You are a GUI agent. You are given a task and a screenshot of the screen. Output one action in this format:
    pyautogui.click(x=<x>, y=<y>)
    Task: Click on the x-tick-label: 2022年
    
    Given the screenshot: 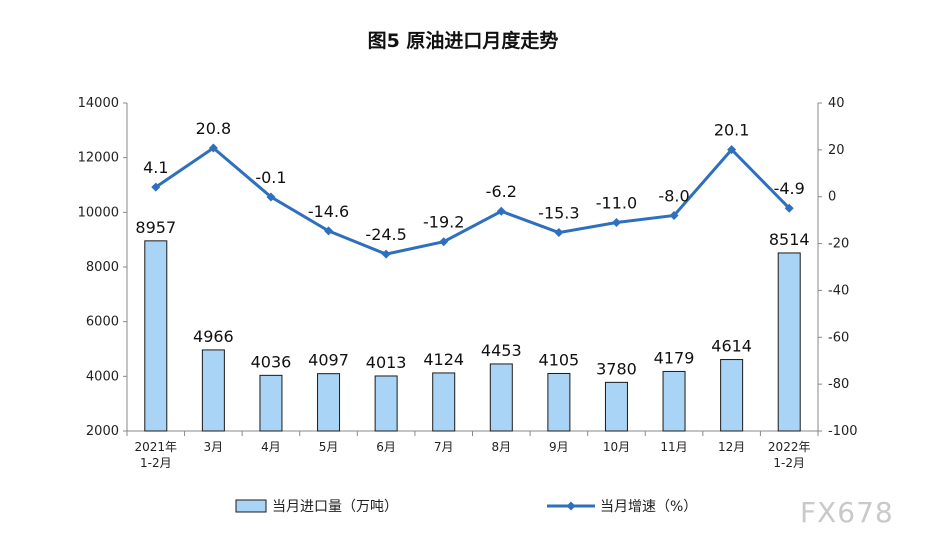 What is the action you would take?
    pyautogui.click(x=789, y=447)
    